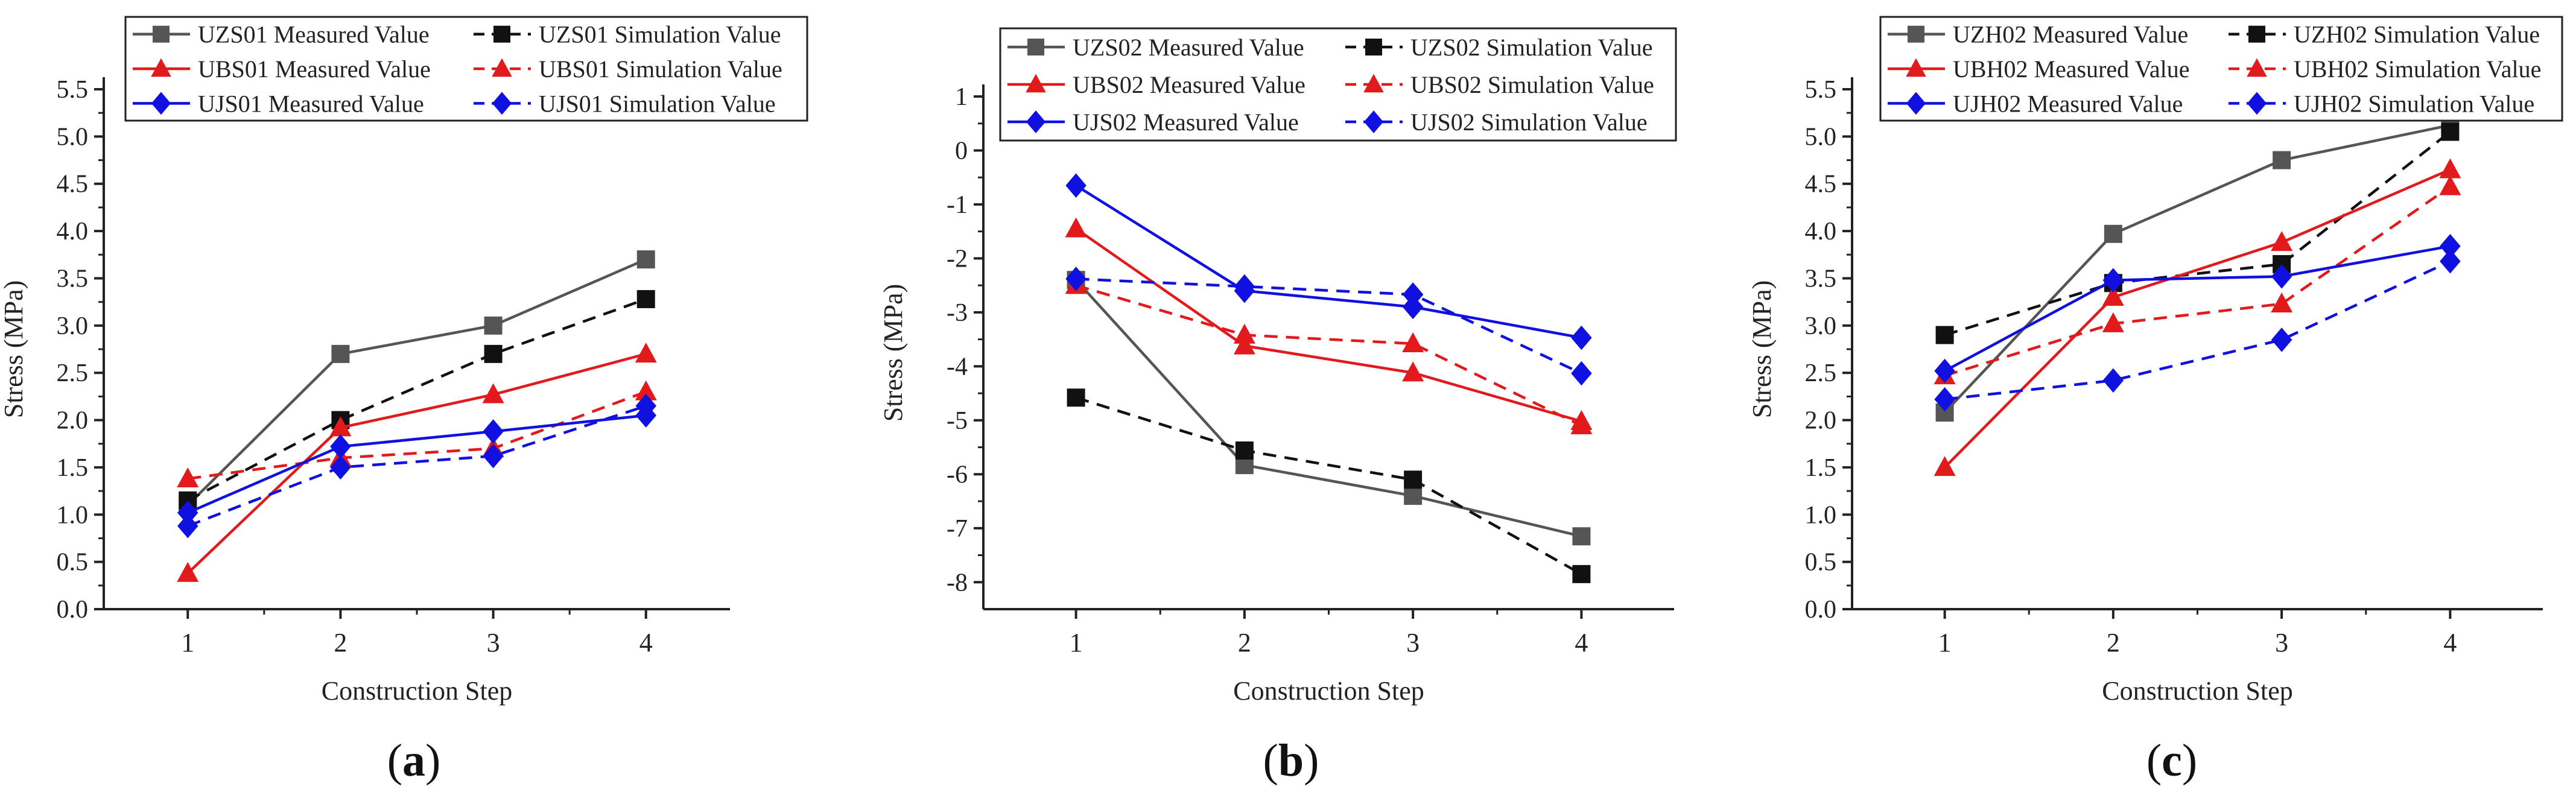 The width and height of the screenshot is (2576, 810). I want to click on series-uzh02-simulation-value, so click(2197, 233).